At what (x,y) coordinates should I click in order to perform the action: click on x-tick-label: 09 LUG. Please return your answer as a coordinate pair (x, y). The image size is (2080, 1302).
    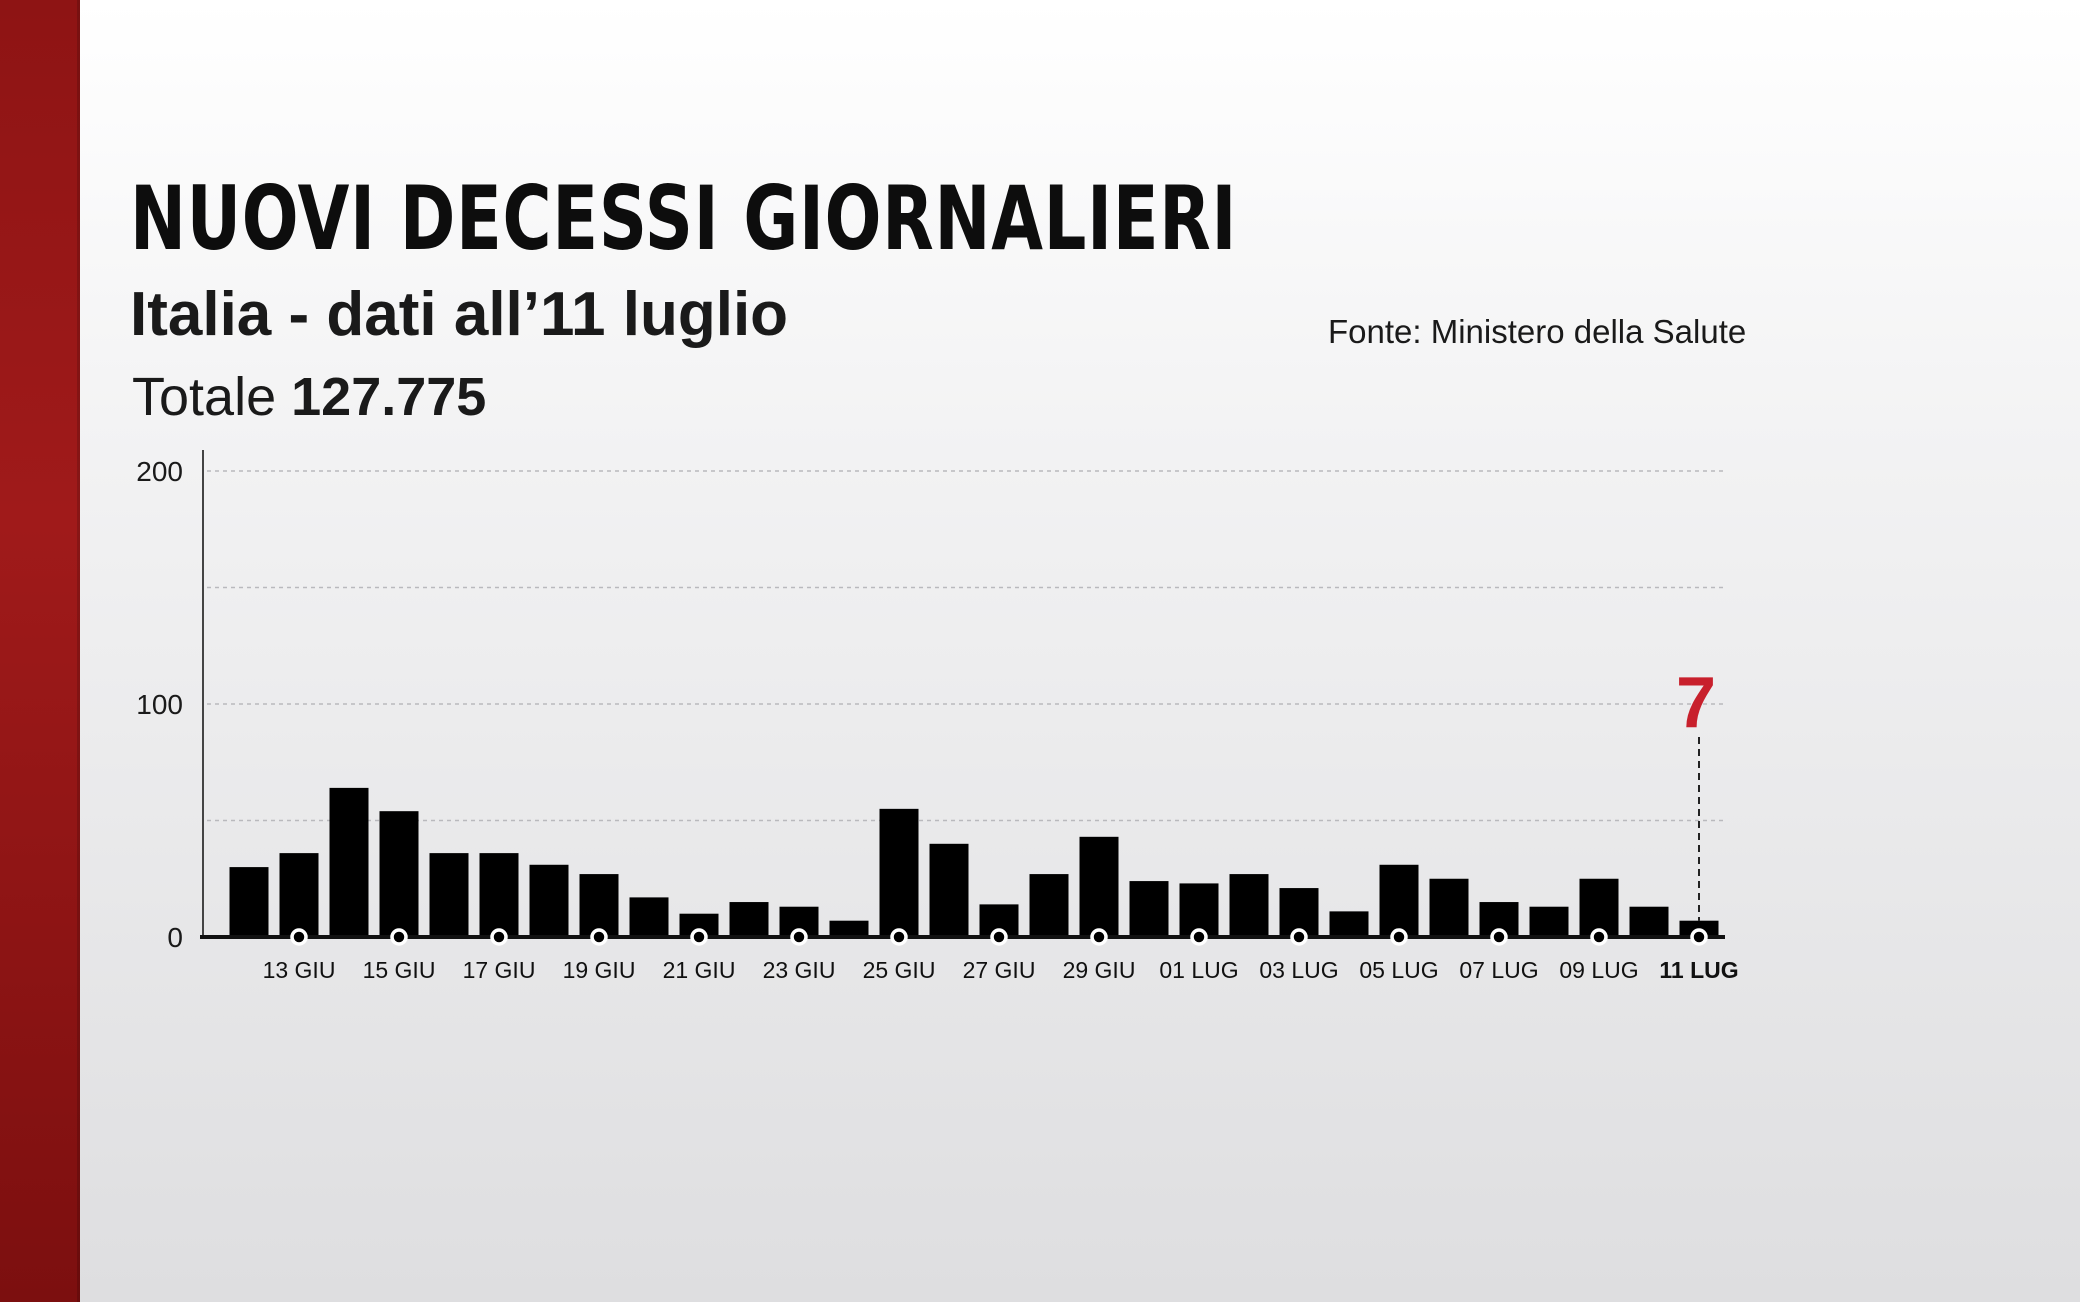
    Looking at the image, I should click on (1598, 970).